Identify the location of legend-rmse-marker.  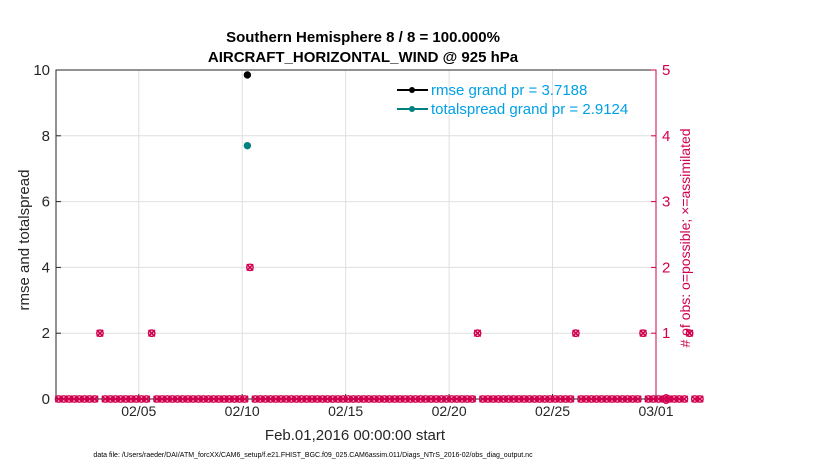
(412, 90).